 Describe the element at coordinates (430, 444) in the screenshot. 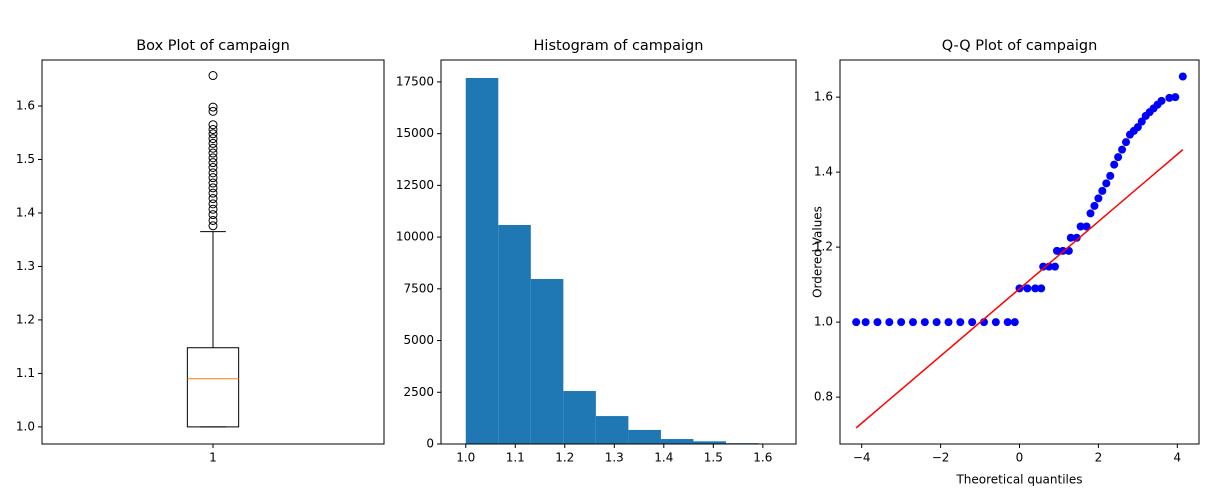

I see `y-tick-label: 0` at that location.